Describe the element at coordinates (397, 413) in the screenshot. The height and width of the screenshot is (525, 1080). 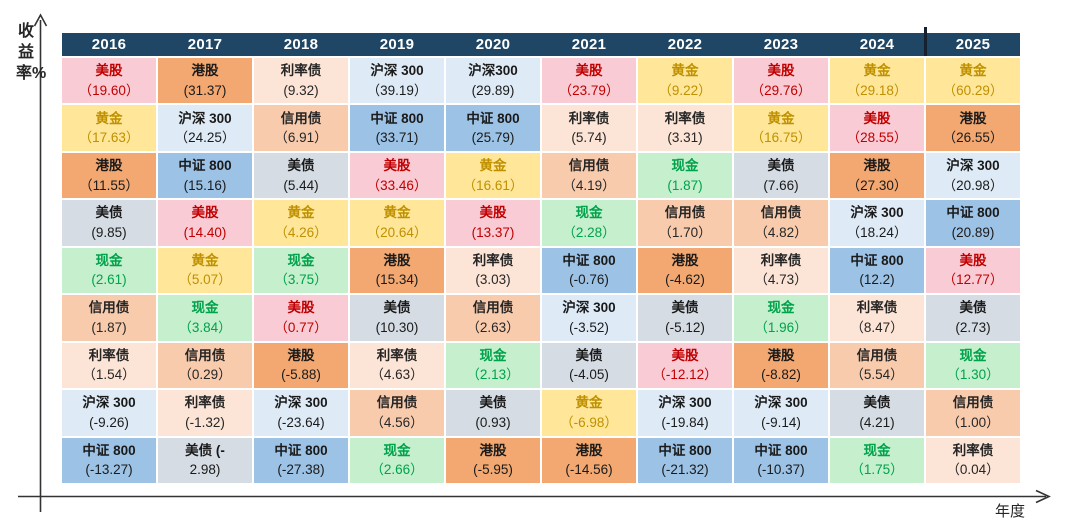
I see `asset-cell-2019-rank8: 信用债 （4.56）` at that location.